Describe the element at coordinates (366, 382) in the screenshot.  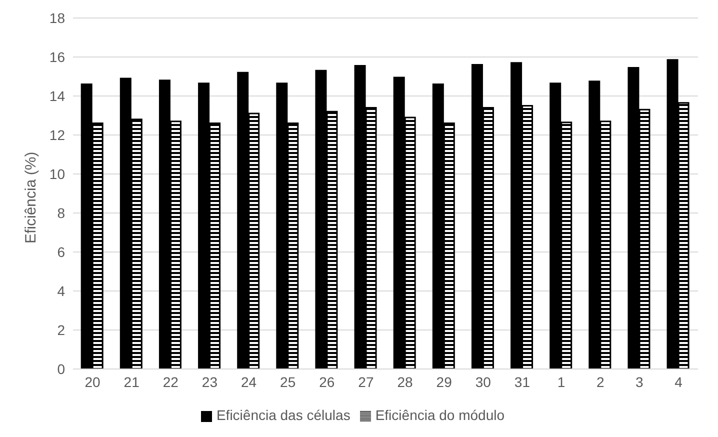
I see `x-tick-label: 27` at that location.